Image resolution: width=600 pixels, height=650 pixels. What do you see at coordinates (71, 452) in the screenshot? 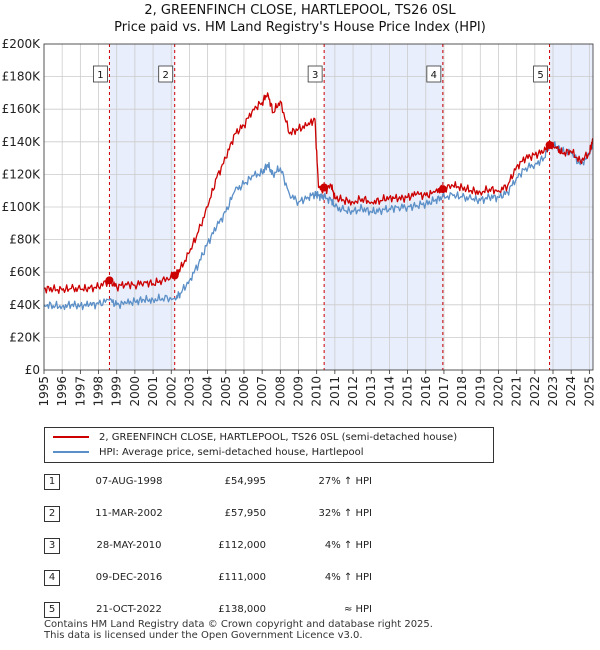
I see `legend-swatch-hpi` at bounding box center [71, 452].